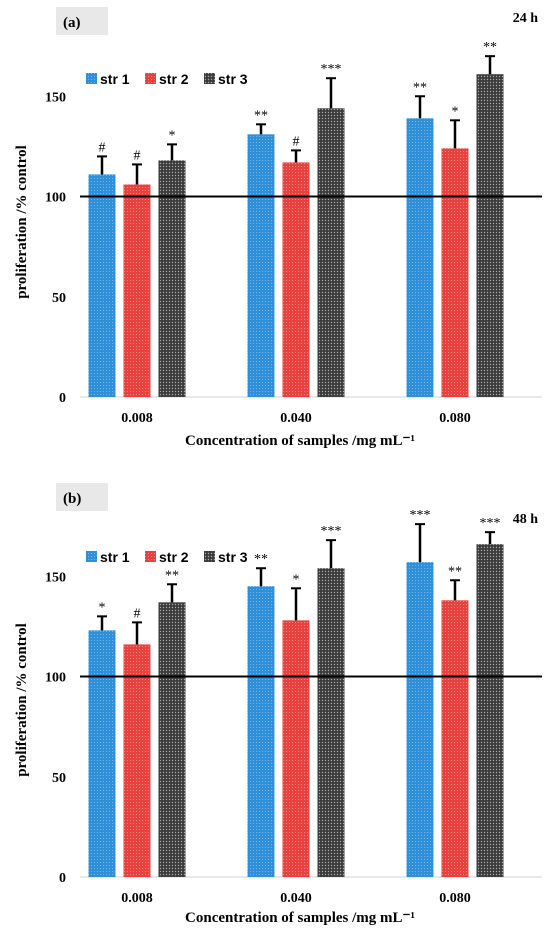 This screenshot has height=936, width=550. I want to click on panel-label: (b), so click(72, 499).